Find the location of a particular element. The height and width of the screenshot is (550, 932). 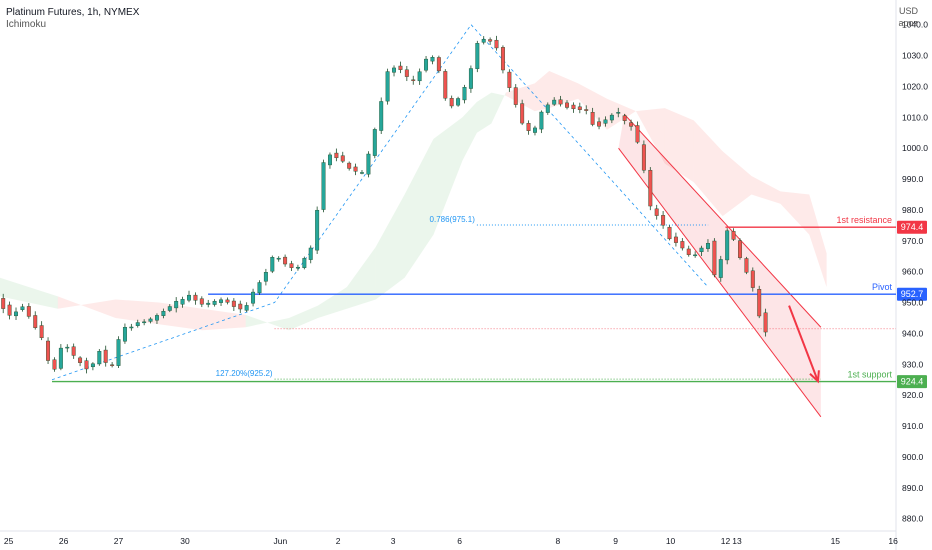

price-tick-label: 940.0 is located at coordinates (913, 333).